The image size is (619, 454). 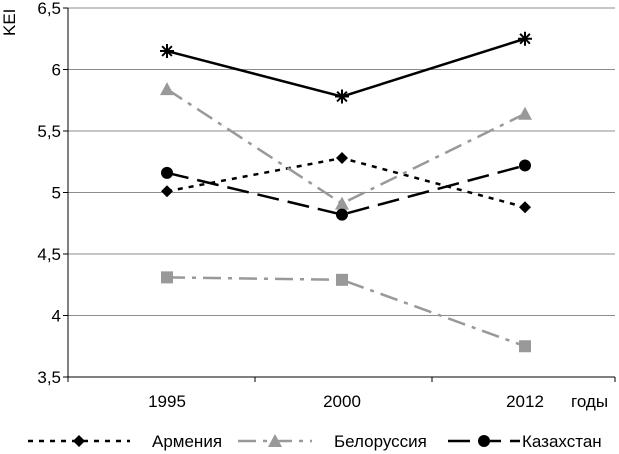 What do you see at coordinates (56, 193) in the screenshot?
I see `y-tick-label: 5` at bounding box center [56, 193].